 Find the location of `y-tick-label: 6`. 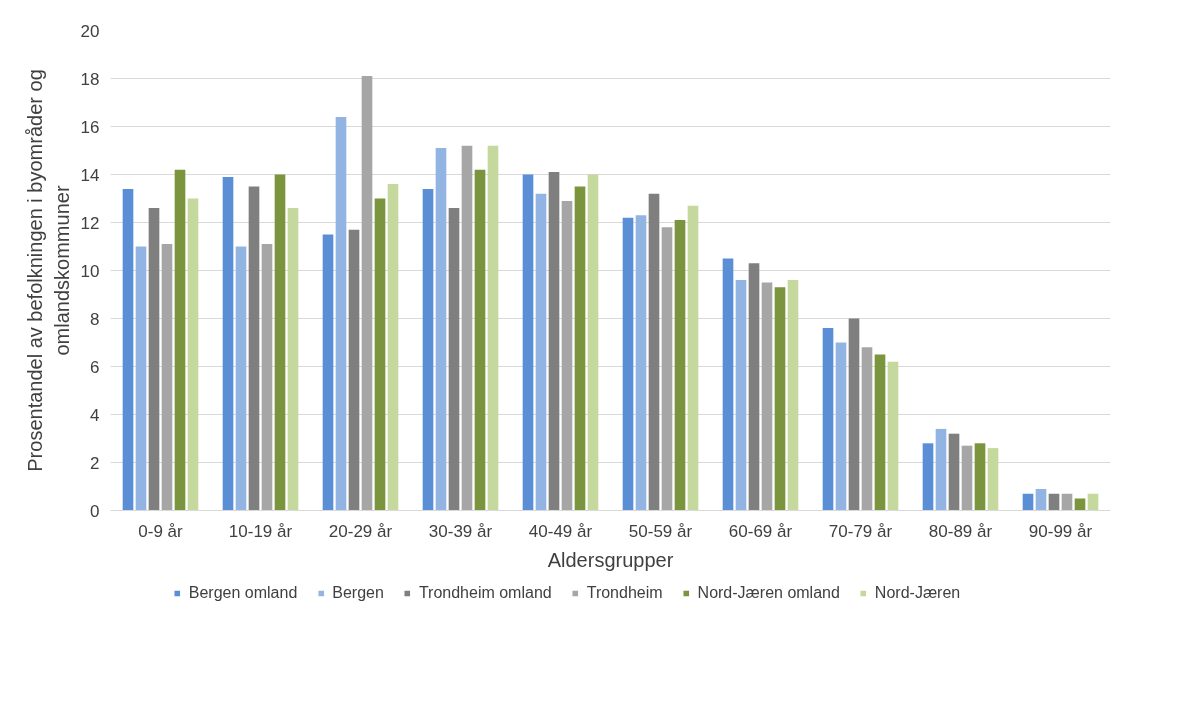

y-tick-label: 6 is located at coordinates (95, 367).